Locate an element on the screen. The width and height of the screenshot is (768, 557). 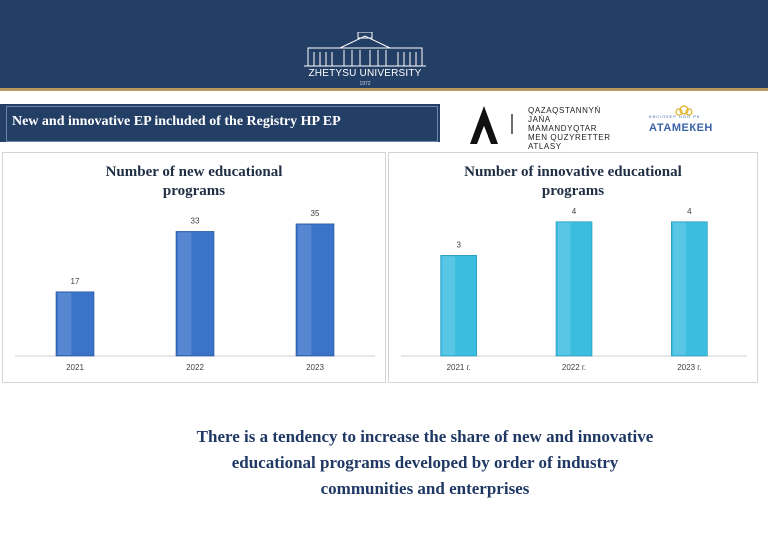
data-label: 3 is located at coordinates (458, 244).